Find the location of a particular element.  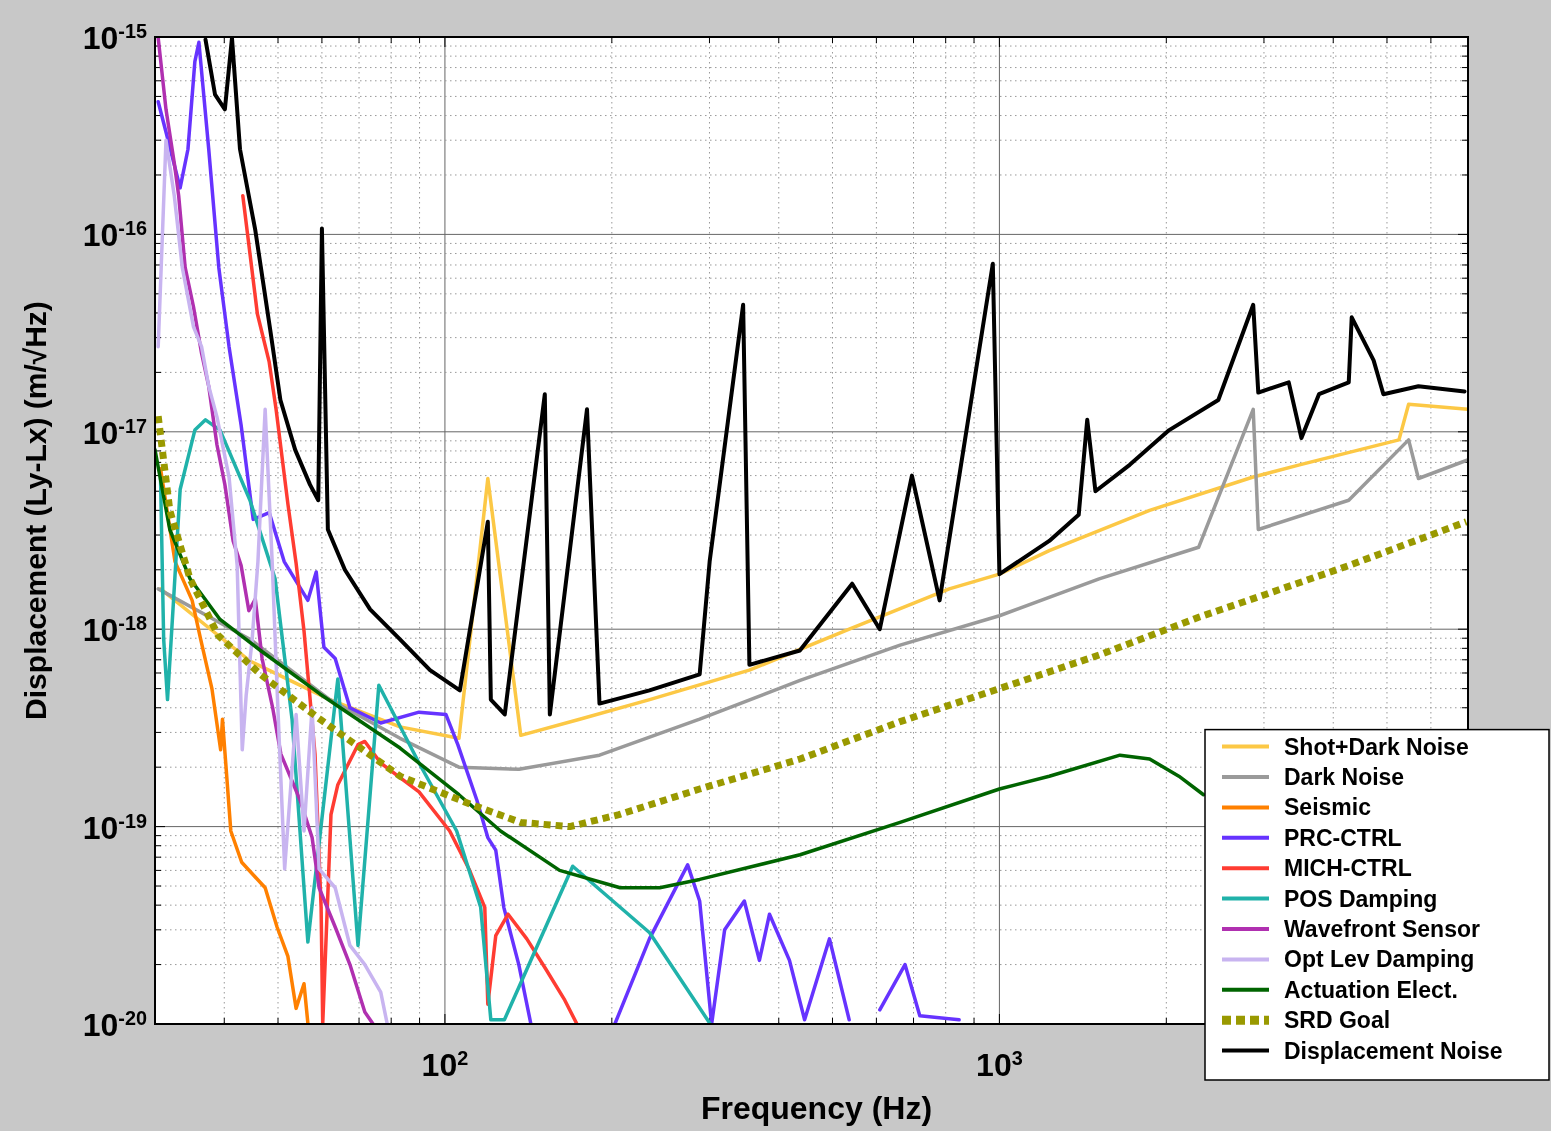

x-tick-label: 10$^{3}$ is located at coordinates (999, 1065).